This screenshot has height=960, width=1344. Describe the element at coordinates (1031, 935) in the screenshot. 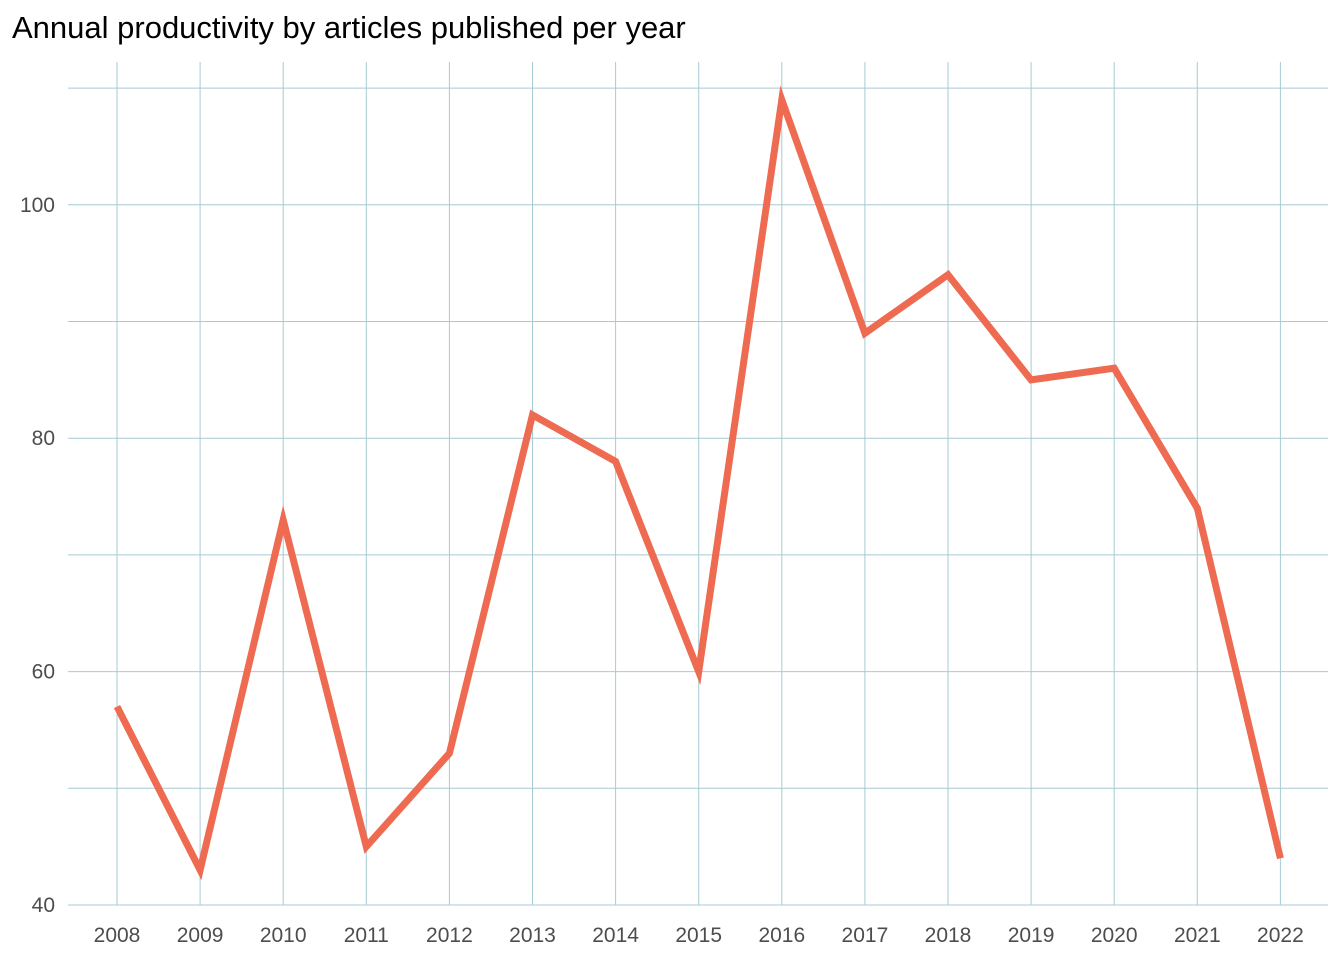

I see `x-tick-label: 2019` at that location.